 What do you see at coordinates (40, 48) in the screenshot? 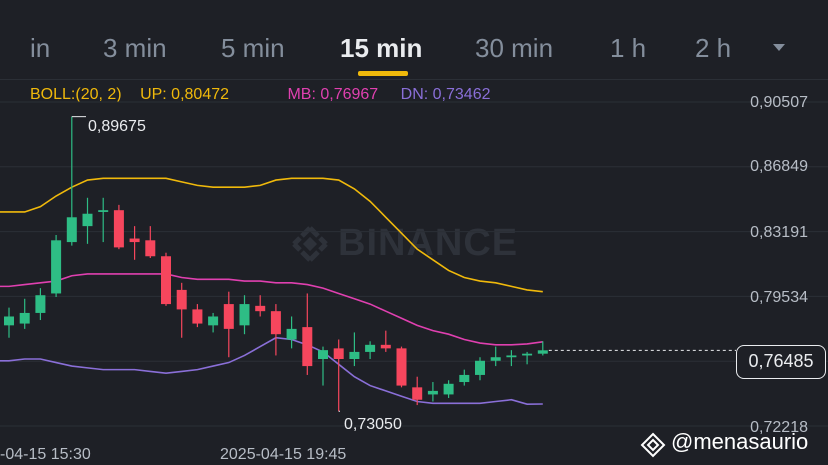
I see `tab-1min: in` at bounding box center [40, 48].